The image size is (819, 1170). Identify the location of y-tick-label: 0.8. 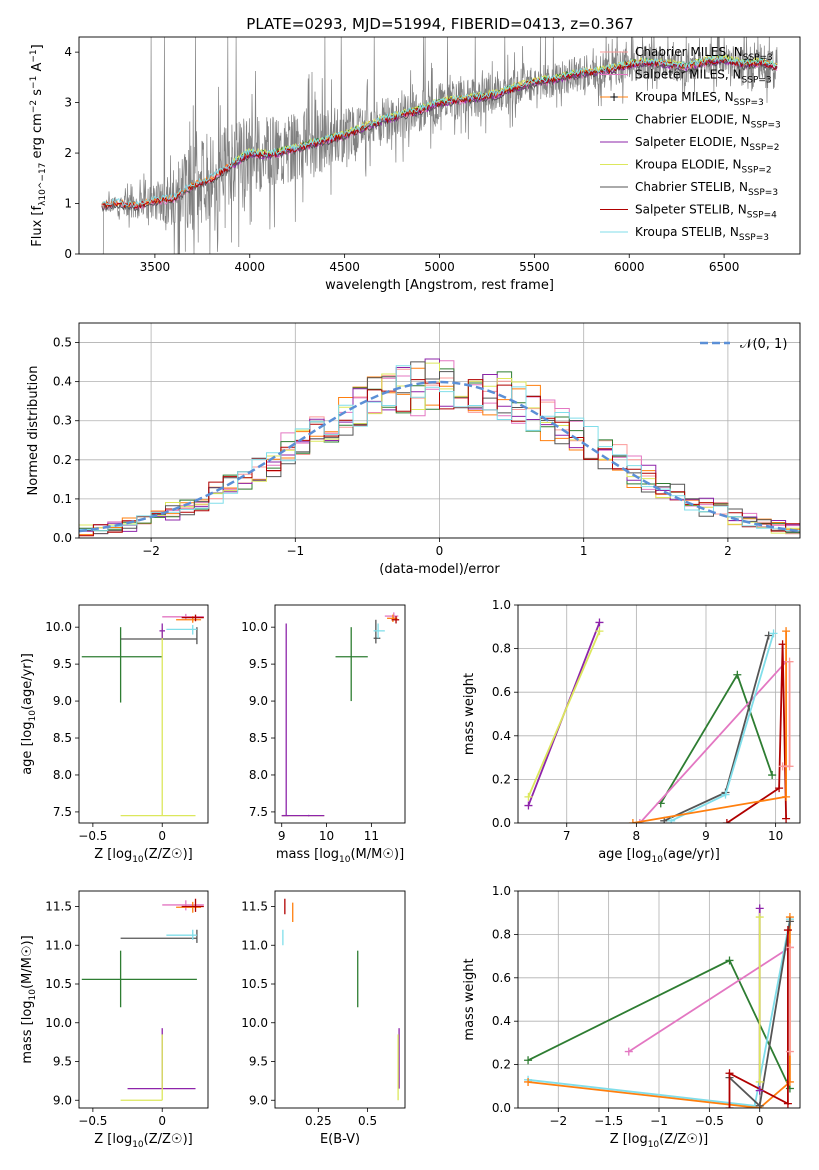
(501, 649).